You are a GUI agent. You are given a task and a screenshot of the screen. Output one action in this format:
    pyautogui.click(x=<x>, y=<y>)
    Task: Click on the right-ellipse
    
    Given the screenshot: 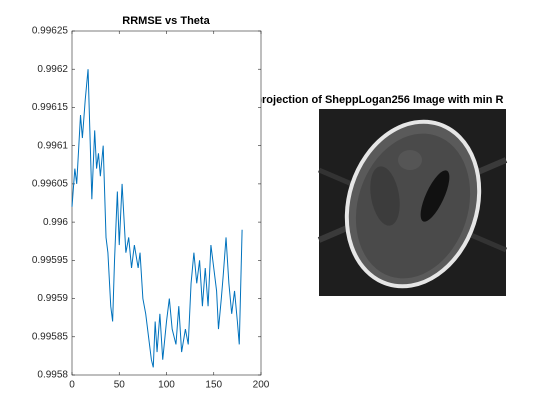 What is the action you would take?
    pyautogui.click(x=435, y=196)
    